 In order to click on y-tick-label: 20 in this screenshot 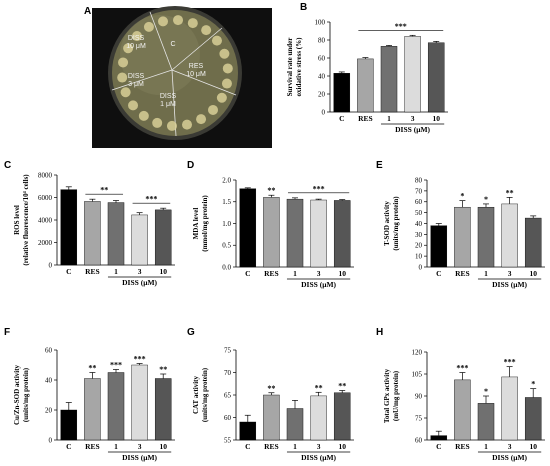, I will do `click(322, 94)`.